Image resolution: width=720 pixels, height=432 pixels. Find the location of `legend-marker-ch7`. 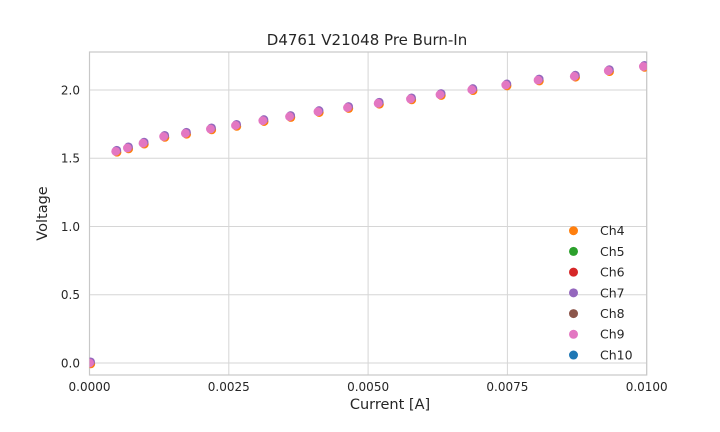

legend-marker-ch7 is located at coordinates (573, 293).